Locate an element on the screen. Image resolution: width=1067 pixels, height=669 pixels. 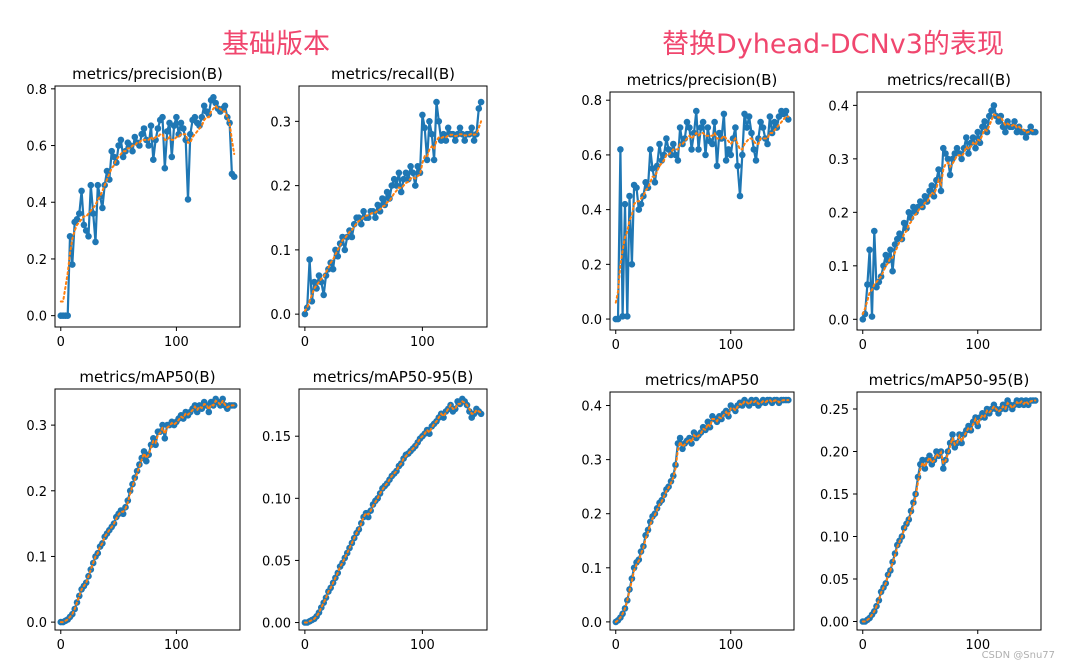
y-tick-label-7-1: 0.05 is located at coordinates (834, 580).